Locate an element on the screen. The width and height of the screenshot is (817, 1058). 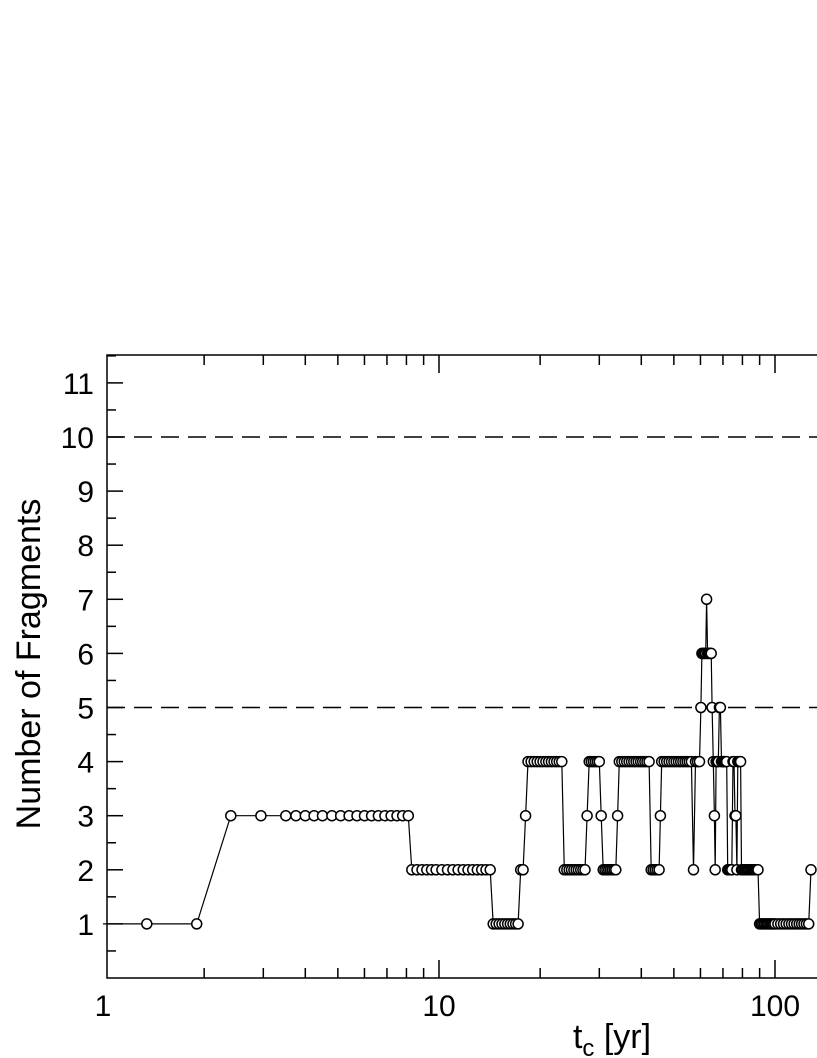
y-tick-label: 7 is located at coordinates (85, 600).